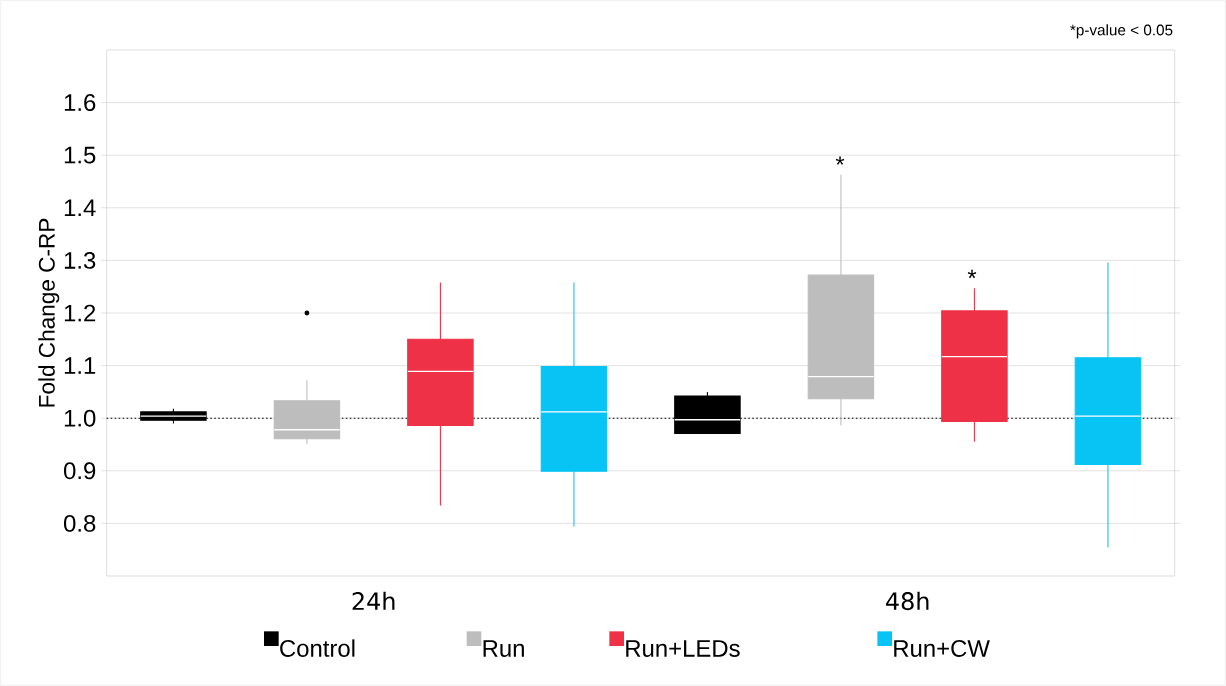 Image resolution: width=1226 pixels, height=686 pixels. What do you see at coordinates (317, 648) in the screenshot?
I see `legend-label: Control` at bounding box center [317, 648].